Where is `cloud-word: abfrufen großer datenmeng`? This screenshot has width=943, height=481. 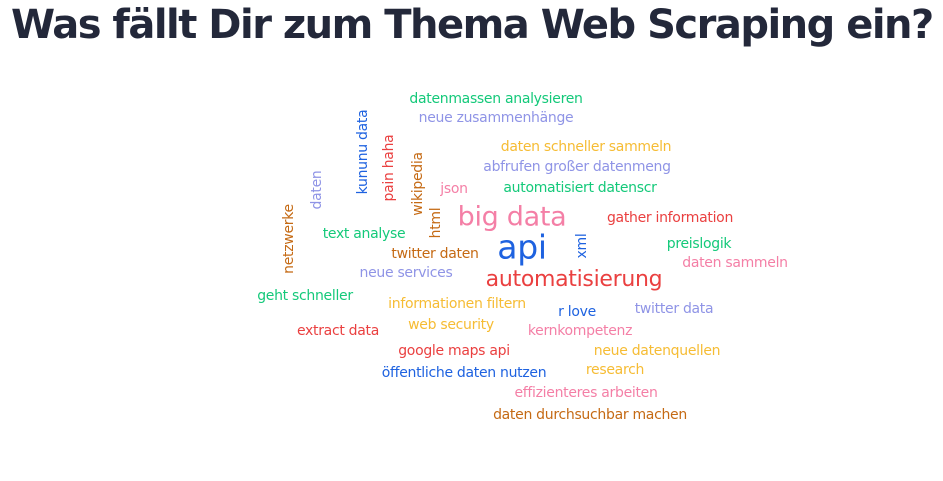 cloud-word: abfrufen großer datenmeng is located at coordinates (577, 167).